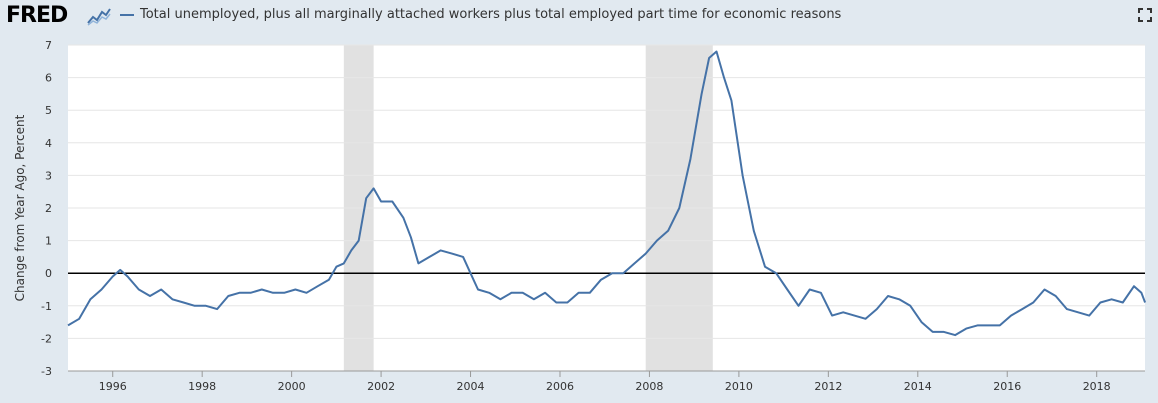 This screenshot has width=1158, height=403. I want to click on line-chart-icon, so click(99, 16).